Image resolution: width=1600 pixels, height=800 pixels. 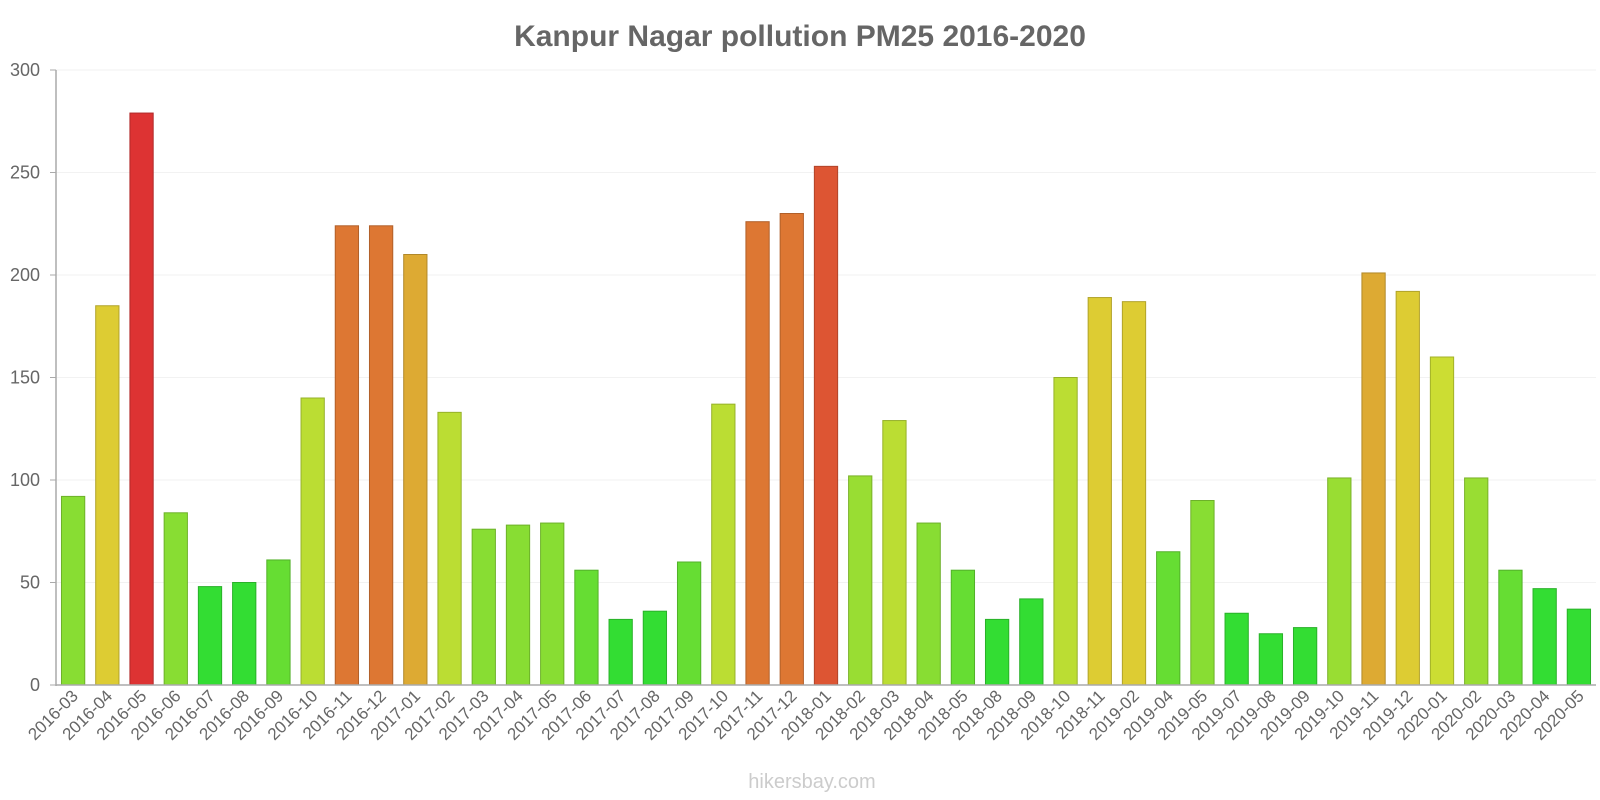 I want to click on y-axis-ticks: 0 50 100 150 200 250 300, so click(x=33, y=377).